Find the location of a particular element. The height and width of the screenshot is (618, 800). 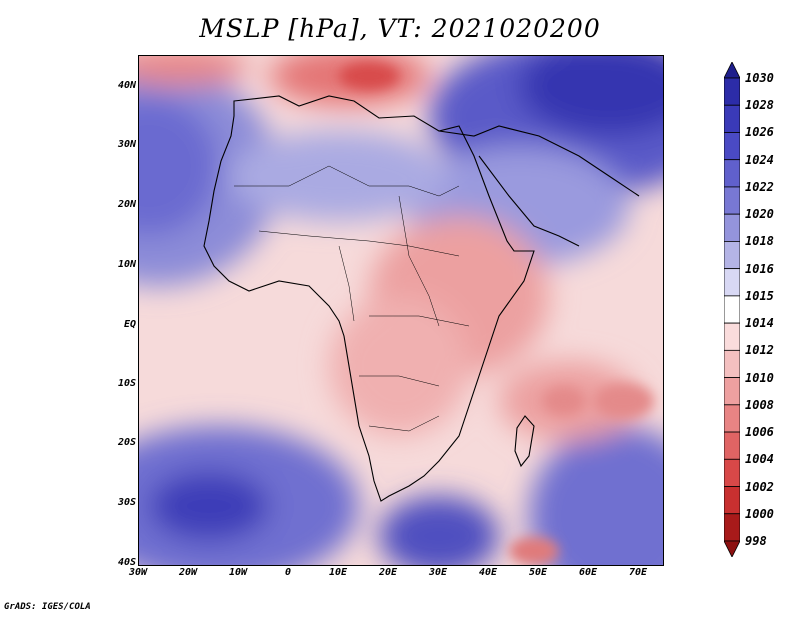

lat-tick-label: EQ is located at coordinates (129, 324).